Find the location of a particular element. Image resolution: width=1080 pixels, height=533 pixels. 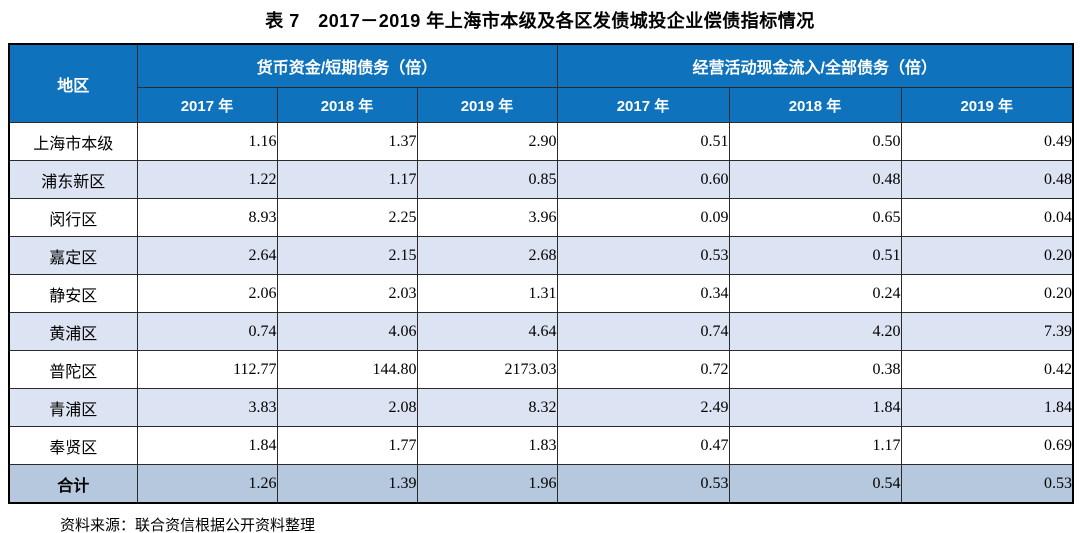

table-row: 上海市本级 1.16 1.37 2.90 0.51 0.50 0.49 is located at coordinates (541, 141).